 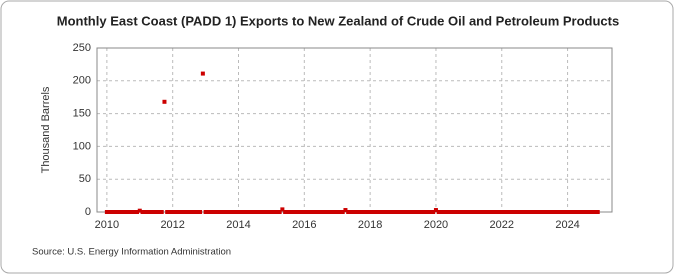 I want to click on x-tick-label: 2016, so click(x=304, y=225).